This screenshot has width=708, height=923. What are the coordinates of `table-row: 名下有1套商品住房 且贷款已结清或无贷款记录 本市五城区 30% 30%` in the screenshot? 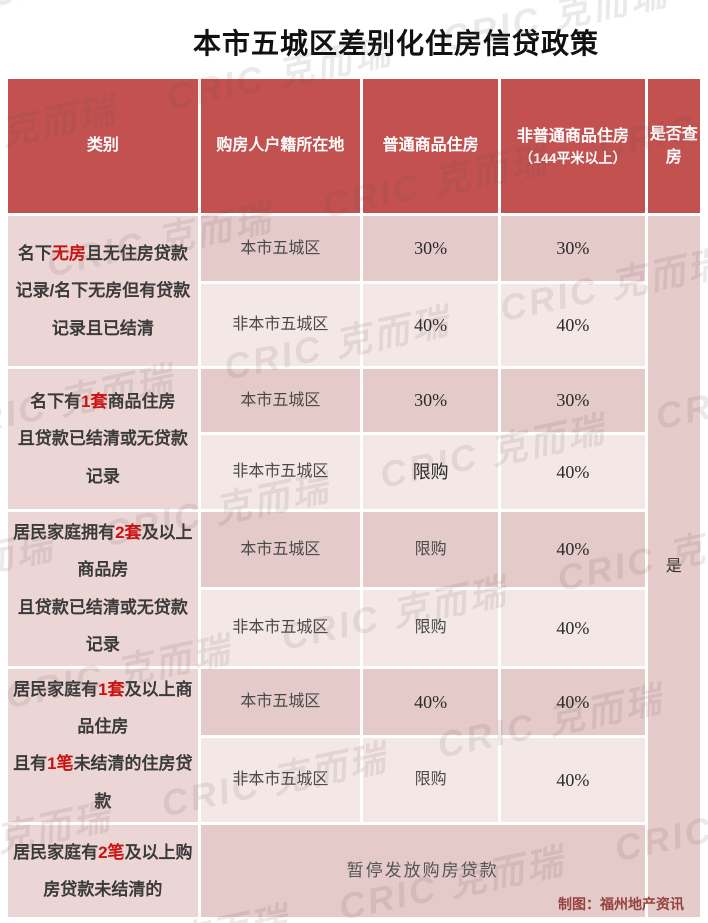 It's located at (354, 439).